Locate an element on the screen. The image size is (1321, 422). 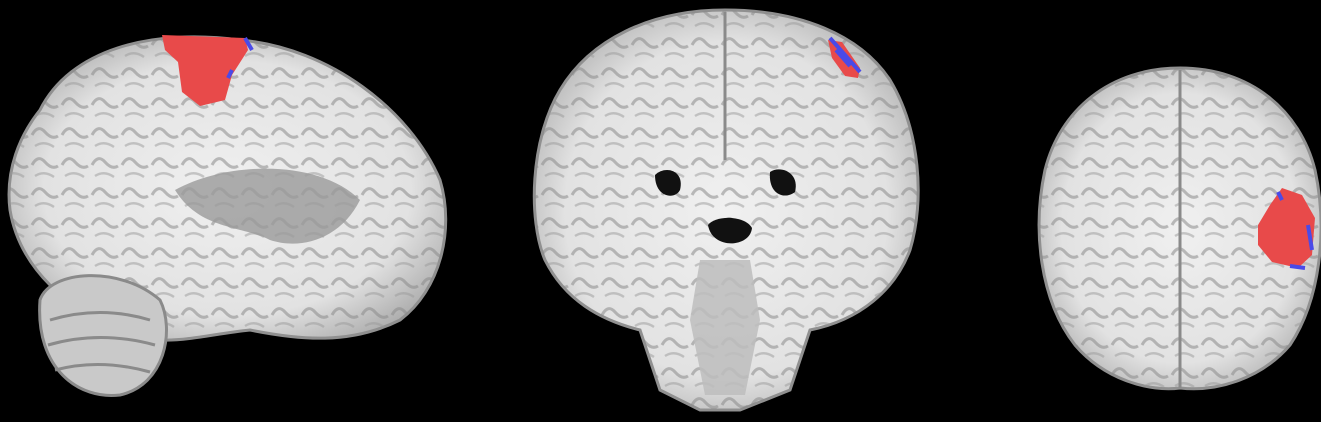
sagittal-cerebellum is located at coordinates (103, 336).